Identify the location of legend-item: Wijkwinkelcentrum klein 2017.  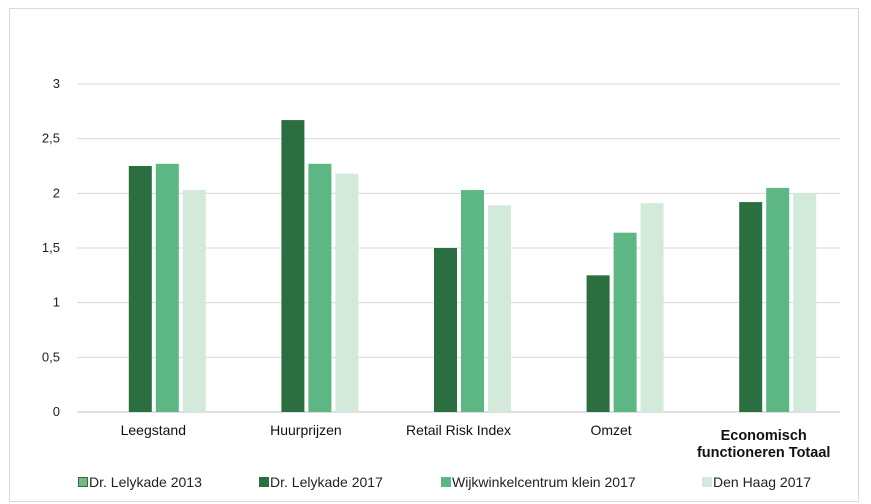
(538, 482).